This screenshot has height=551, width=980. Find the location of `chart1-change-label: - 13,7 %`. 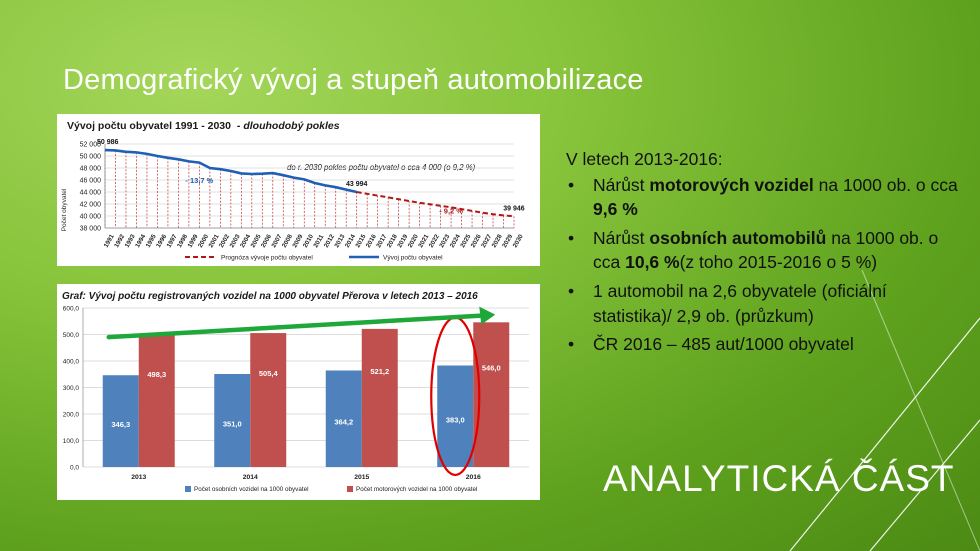

chart1-change-label: - 13,7 % is located at coordinates (199, 180).